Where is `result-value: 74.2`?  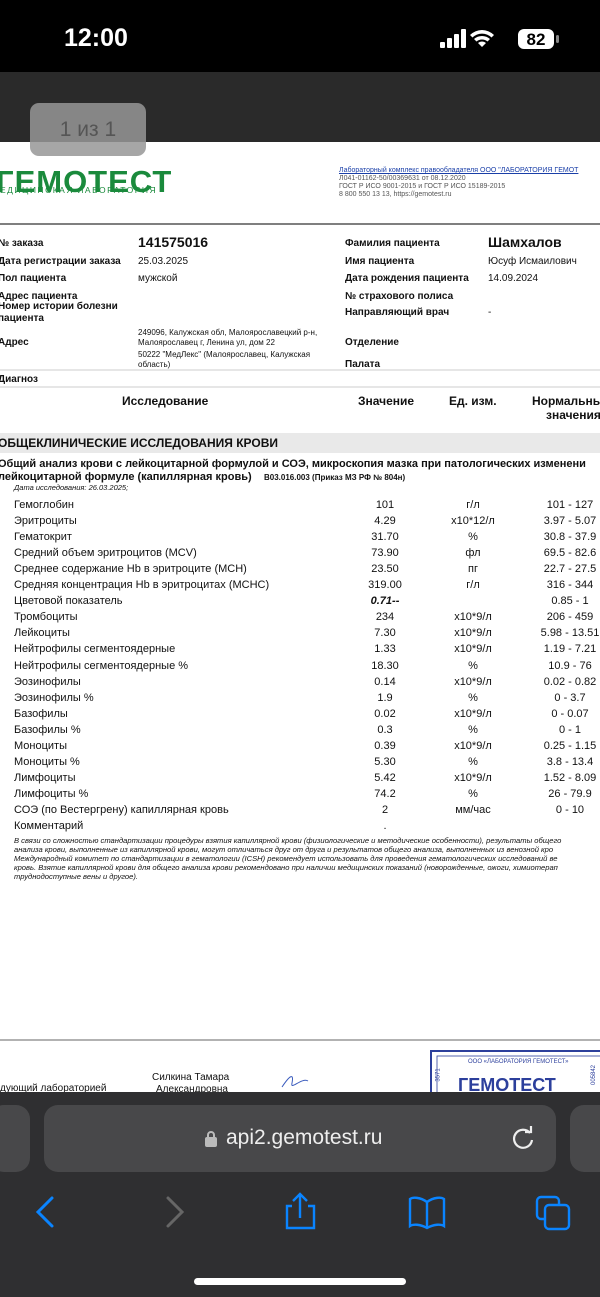 result-value: 74.2 is located at coordinates (385, 793).